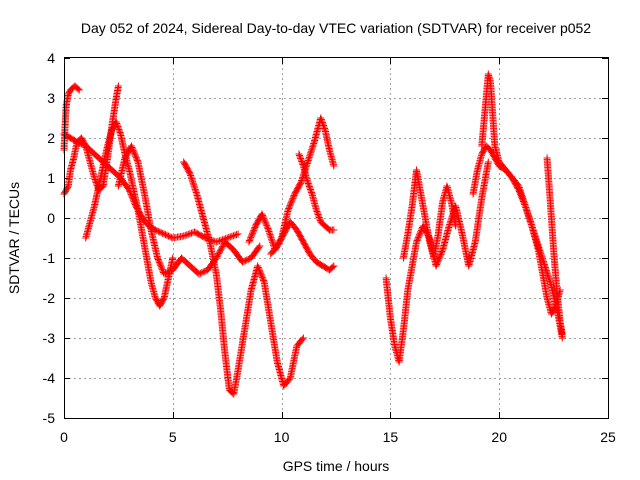  What do you see at coordinates (49, 378) in the screenshot?
I see `y-tick-label: -4` at bounding box center [49, 378].